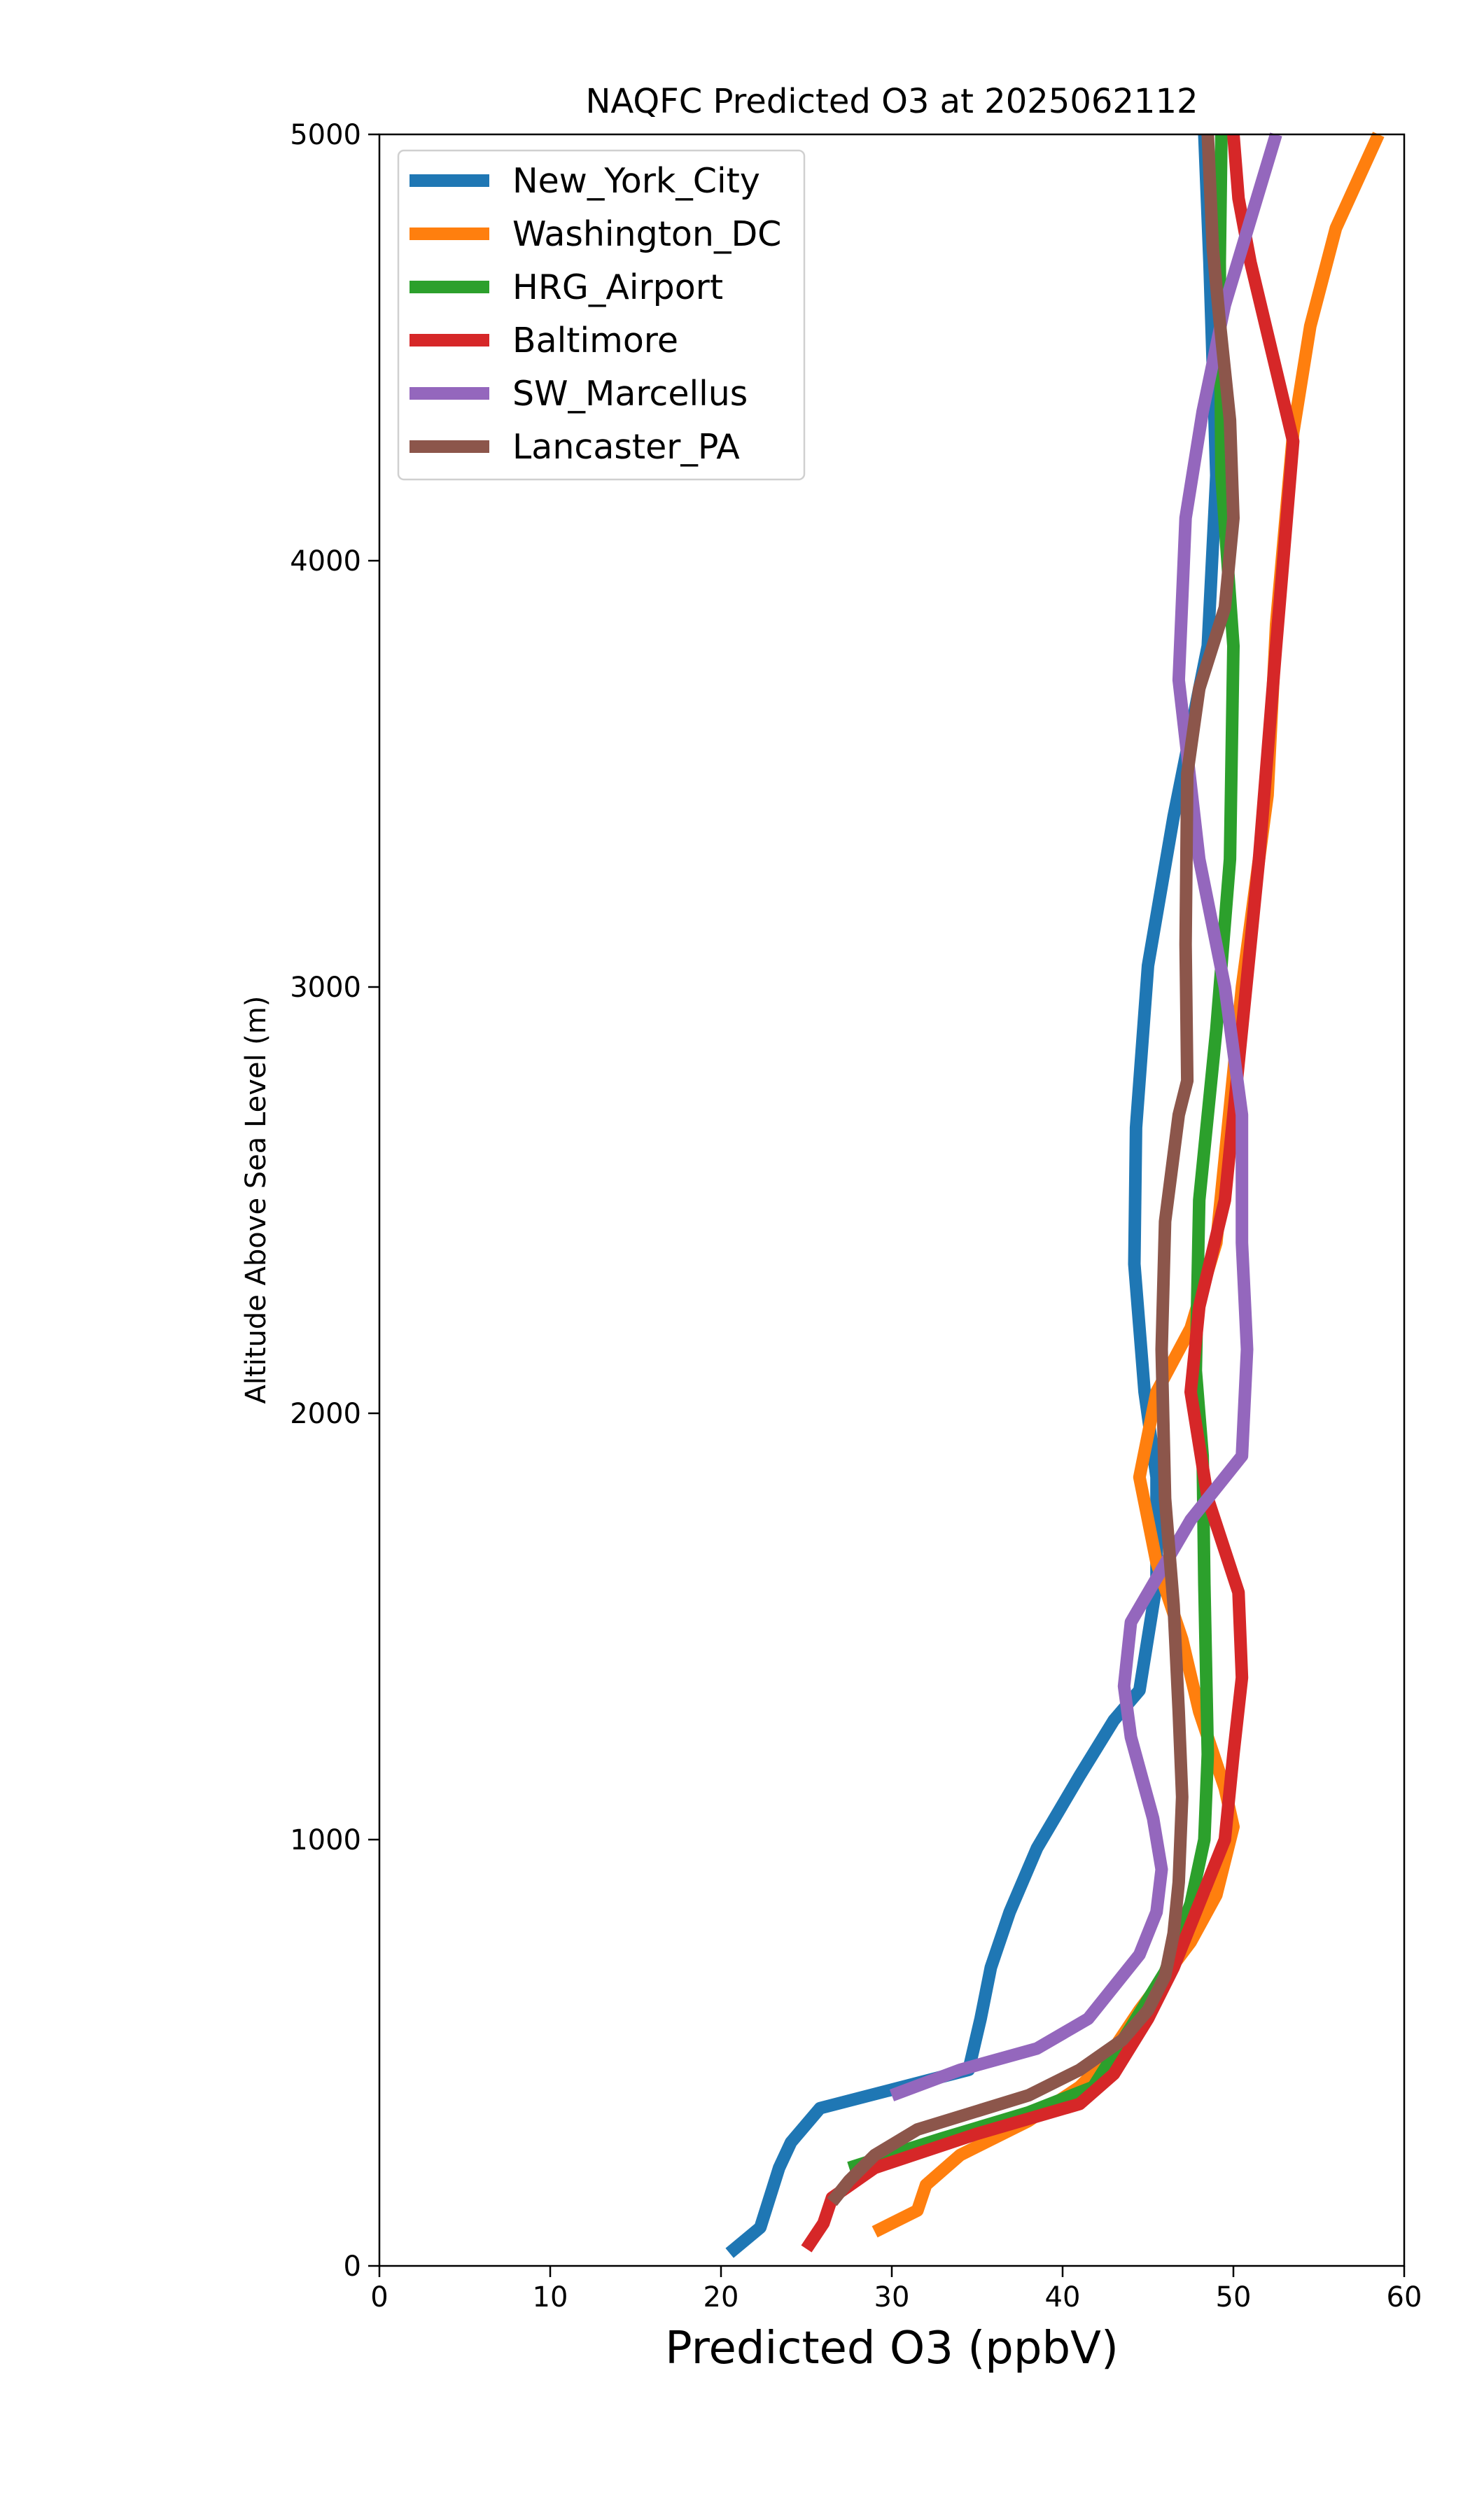 This screenshot has width=1470, height=2520. I want to click on x-axis-label: Predicted O3 (ppbV), so click(892, 2348).